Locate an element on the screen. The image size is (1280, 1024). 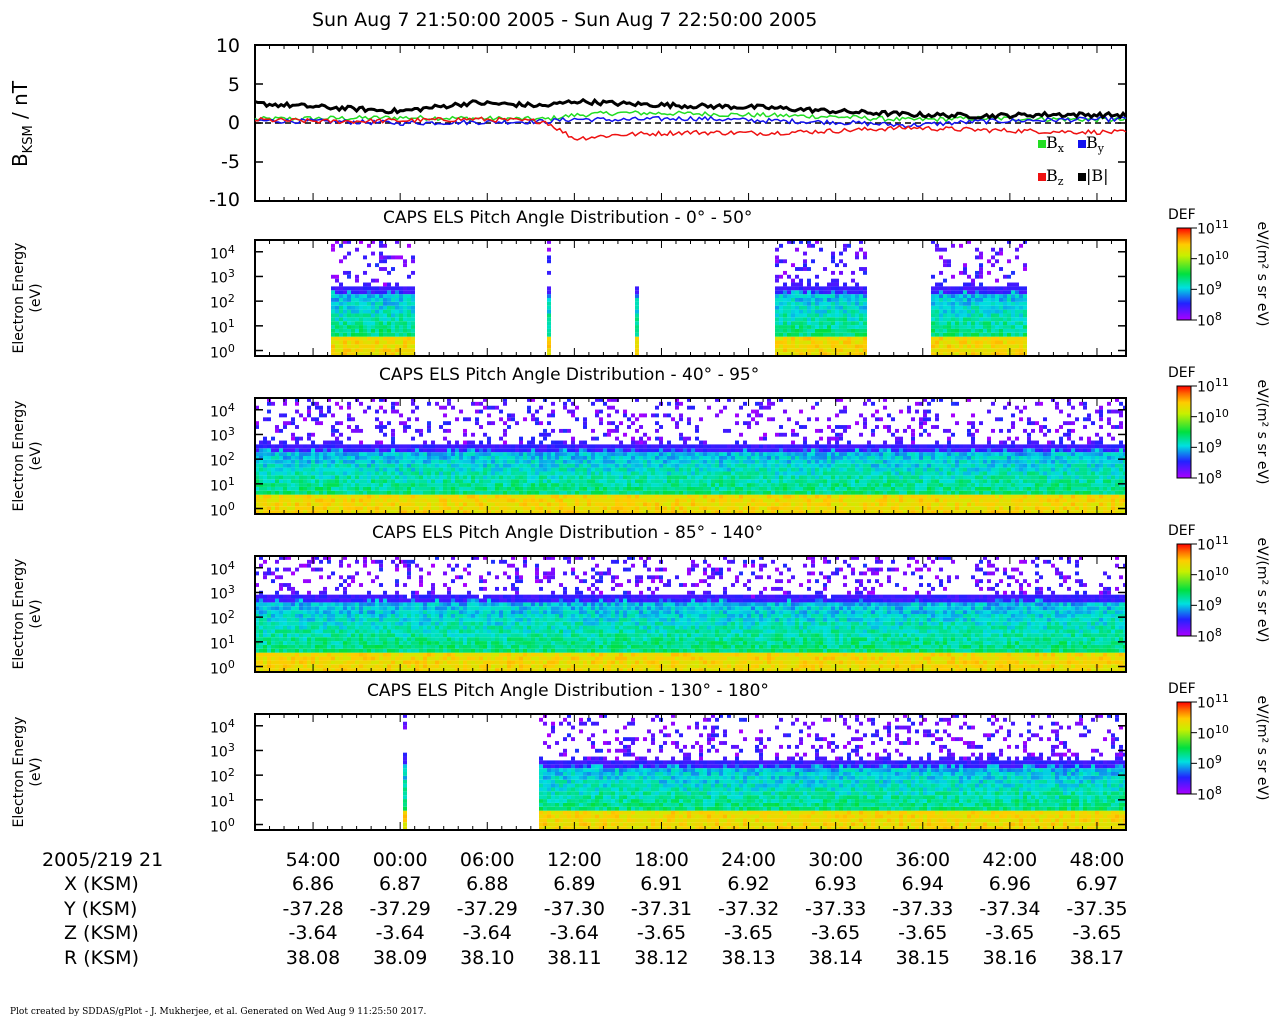
time-tick-label: 54:00 is located at coordinates (313, 860).